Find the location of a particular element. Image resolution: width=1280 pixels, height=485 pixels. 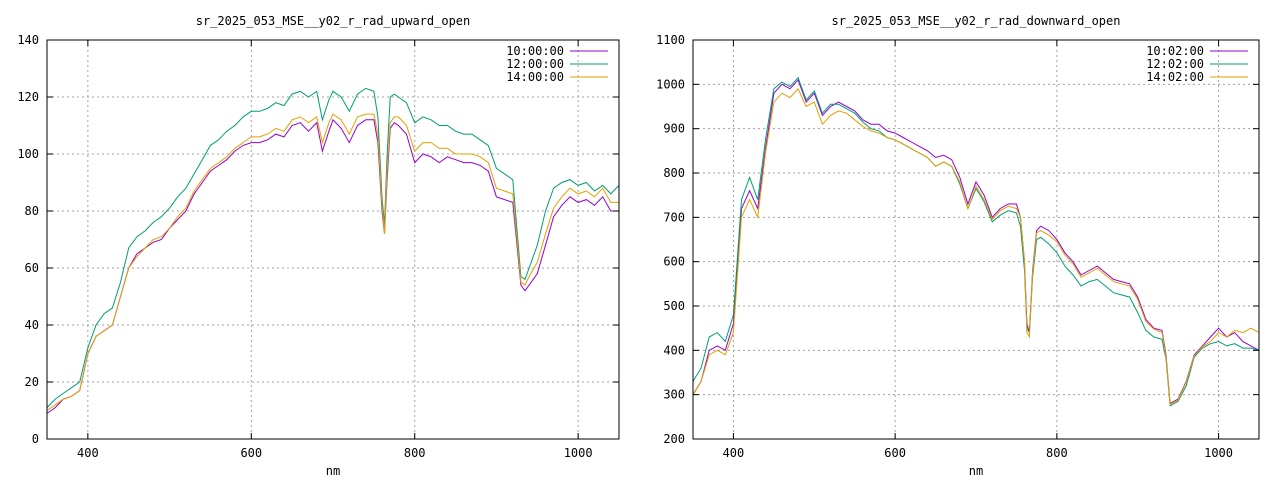

legend-label-2: 12:02:00 is located at coordinates (1175, 64).